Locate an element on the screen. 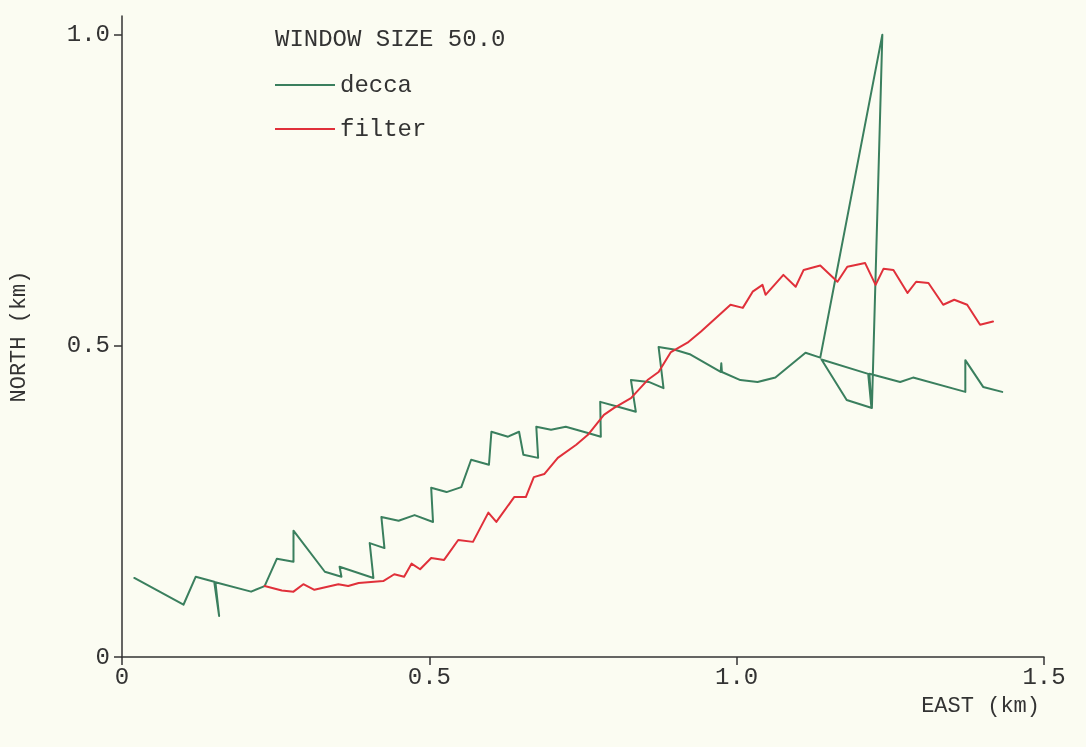 The image size is (1086, 747). y-tick-label: 0 is located at coordinates (102, 657).